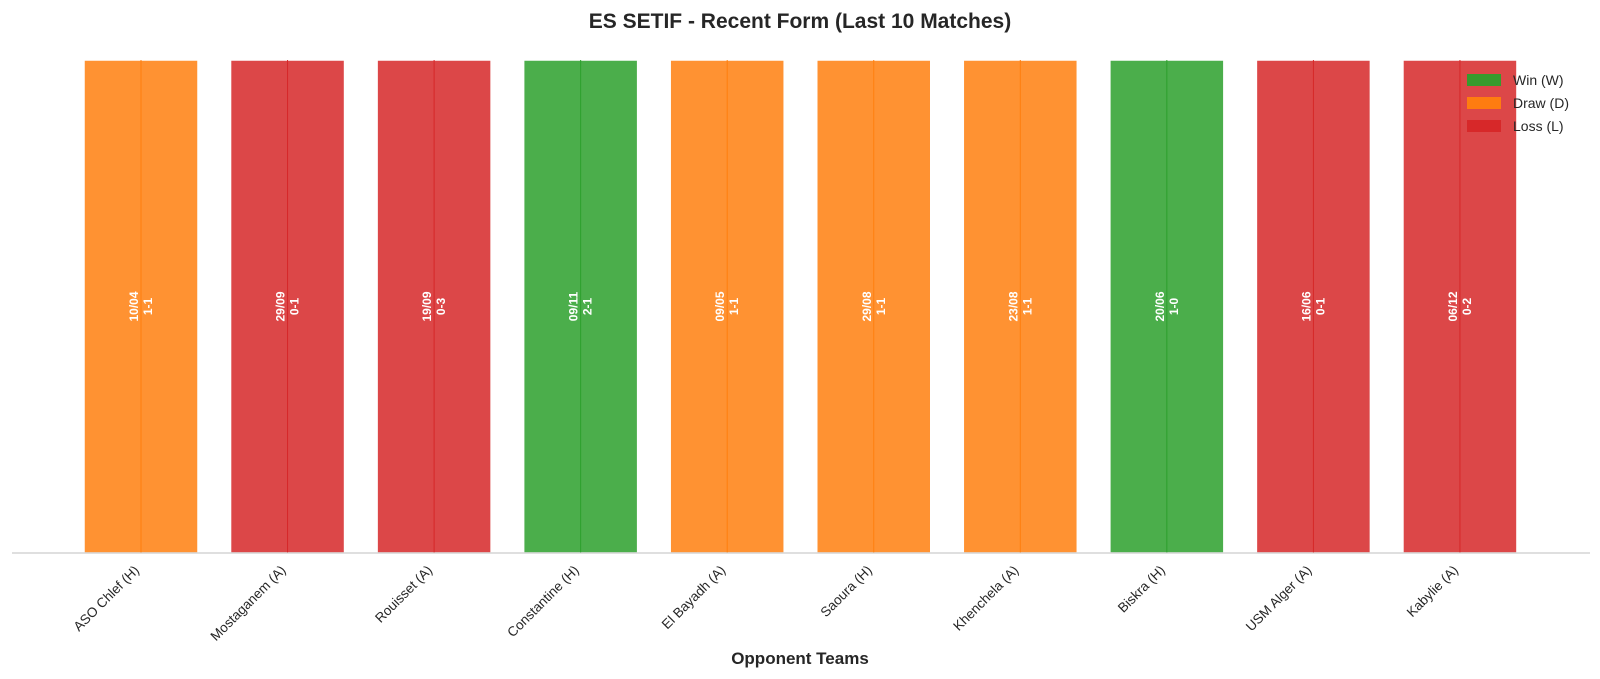 This screenshot has height=679, width=1600. I want to click on bar-label-3: 19/090-3, so click(434, 306).